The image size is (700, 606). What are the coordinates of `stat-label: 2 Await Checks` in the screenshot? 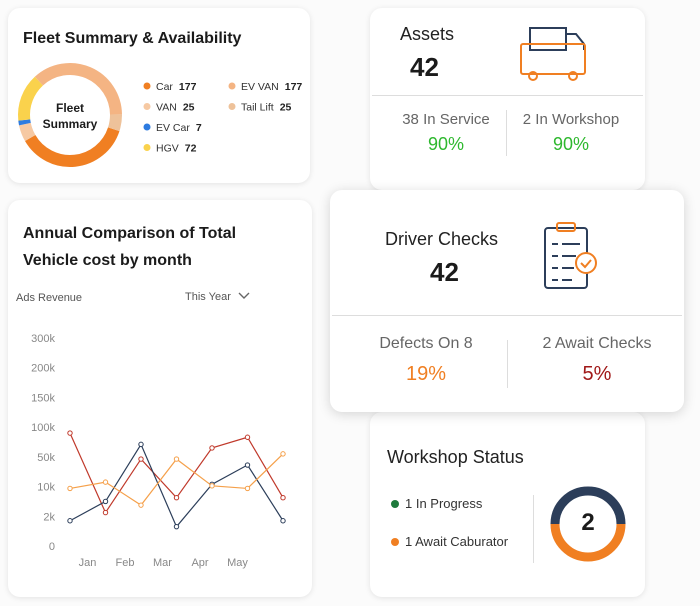 It's located at (597, 343).